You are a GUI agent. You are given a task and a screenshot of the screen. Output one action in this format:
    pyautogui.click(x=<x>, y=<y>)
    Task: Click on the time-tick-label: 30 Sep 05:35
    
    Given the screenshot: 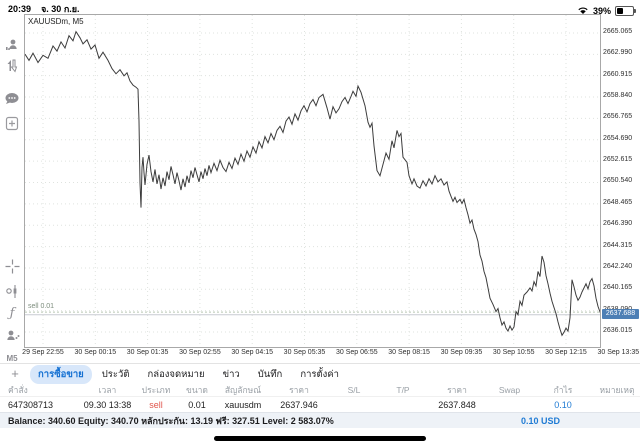 What is the action you would take?
    pyautogui.click(x=304, y=352)
    